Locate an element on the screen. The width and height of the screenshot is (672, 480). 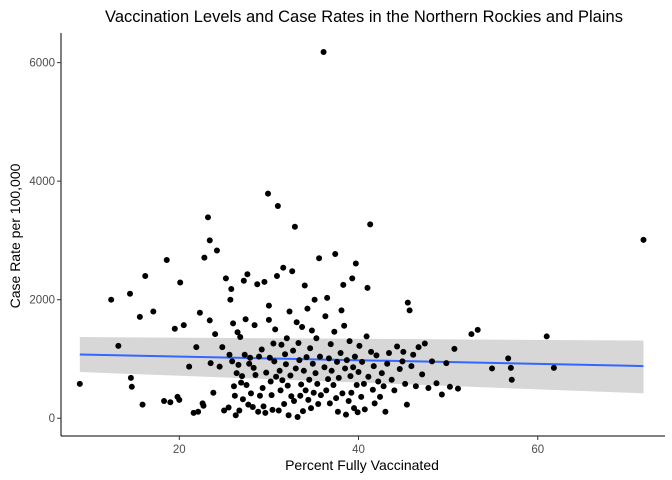
y-tick-label: 4000 is located at coordinates (42, 182).